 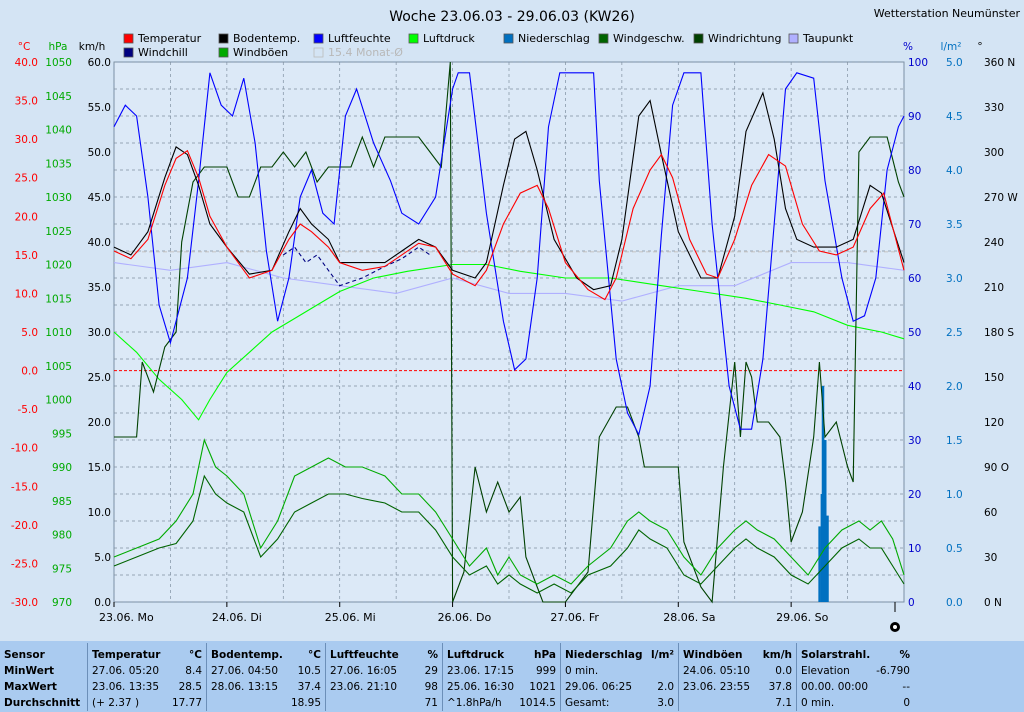 What do you see at coordinates (190, 687) in the screenshot?
I see `stat-value: 28.5` at bounding box center [190, 687].